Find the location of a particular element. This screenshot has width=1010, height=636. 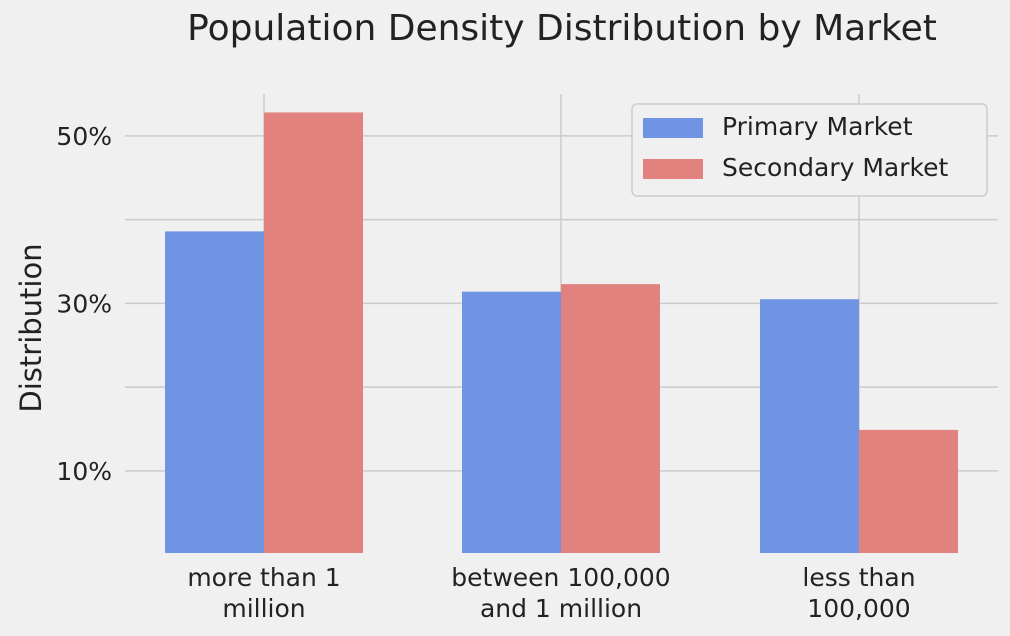

y-tick-label: 30% is located at coordinates (84, 303).